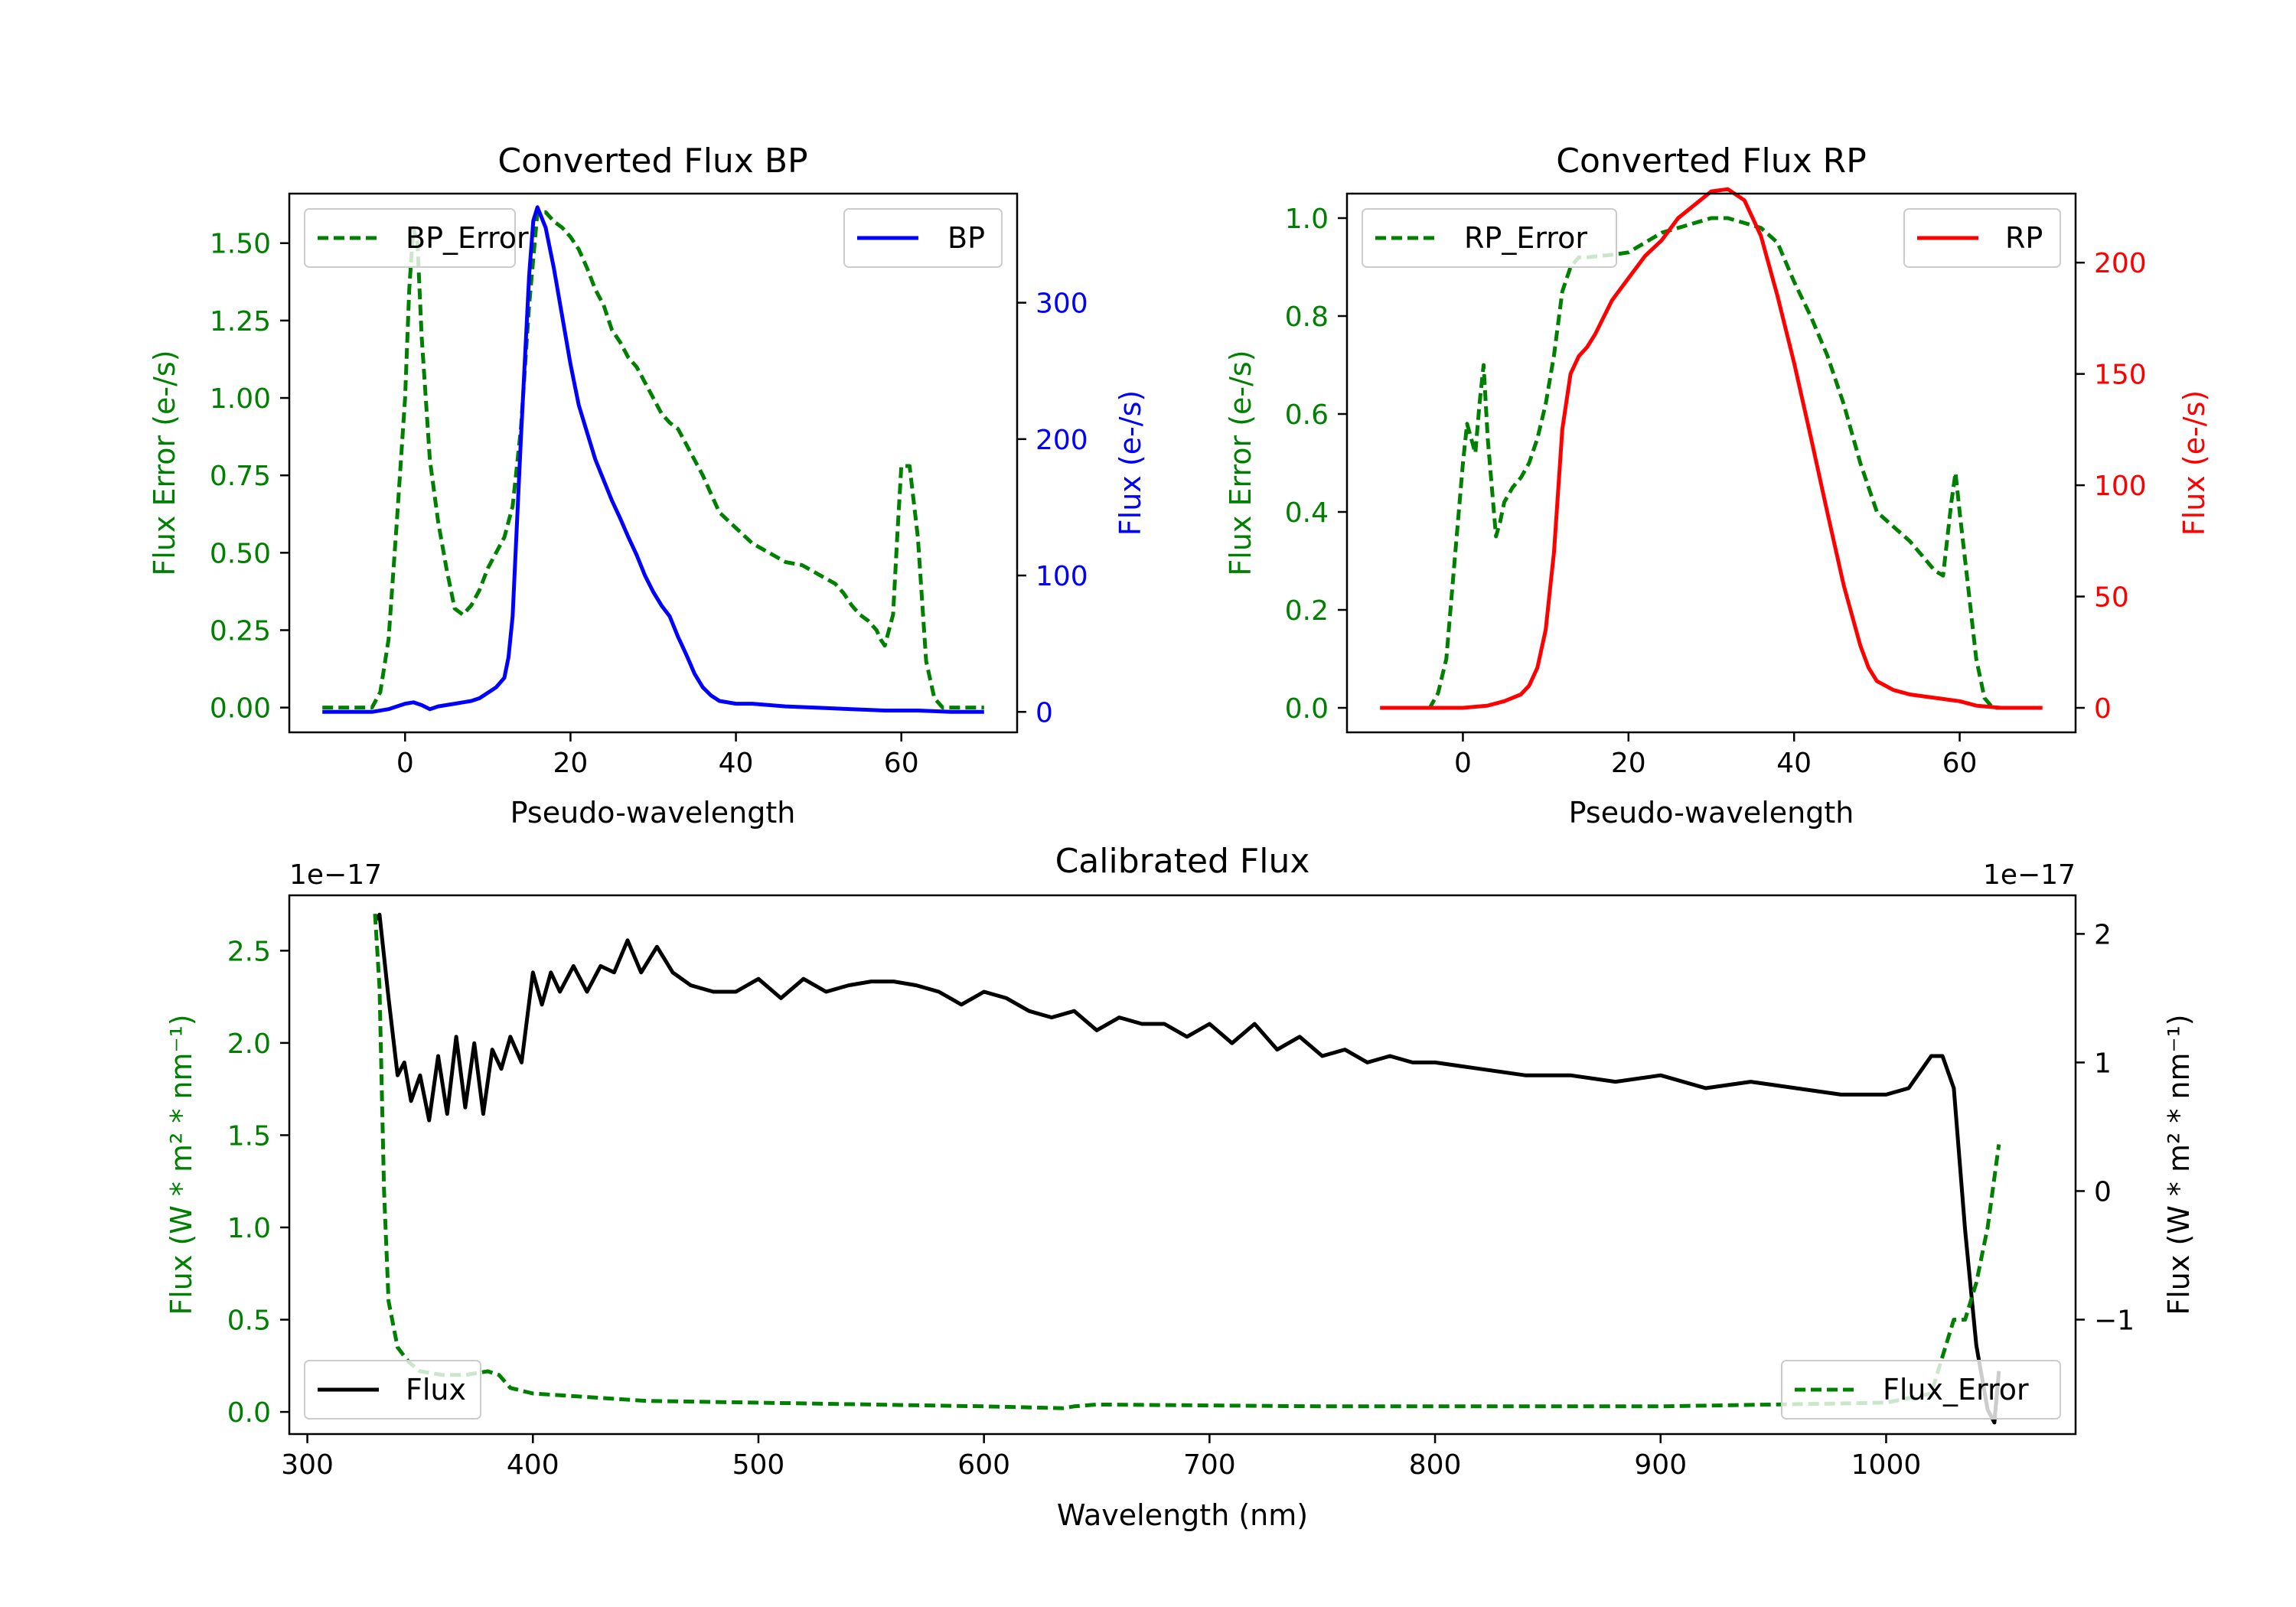  What do you see at coordinates (1435, 1465) in the screenshot?
I see `x-tick-label: 800` at bounding box center [1435, 1465].